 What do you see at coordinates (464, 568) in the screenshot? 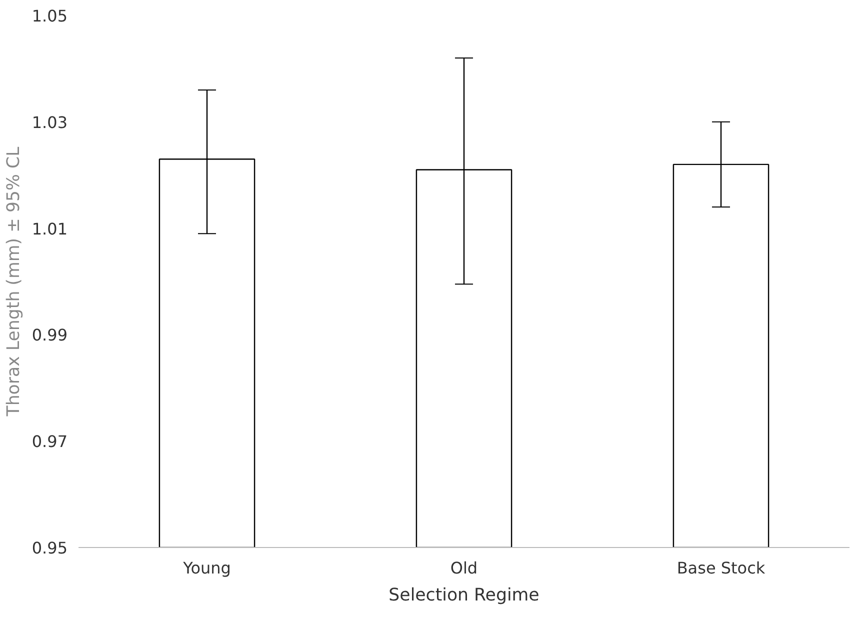
I see `x-tick-label: Old` at bounding box center [464, 568].